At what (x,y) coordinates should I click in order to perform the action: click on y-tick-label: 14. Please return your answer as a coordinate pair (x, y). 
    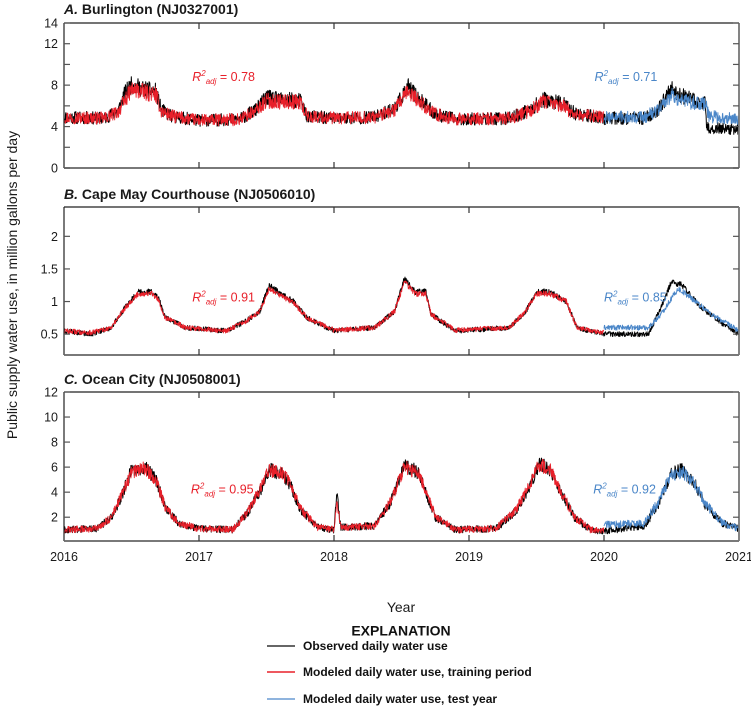
    Looking at the image, I should click on (51, 24).